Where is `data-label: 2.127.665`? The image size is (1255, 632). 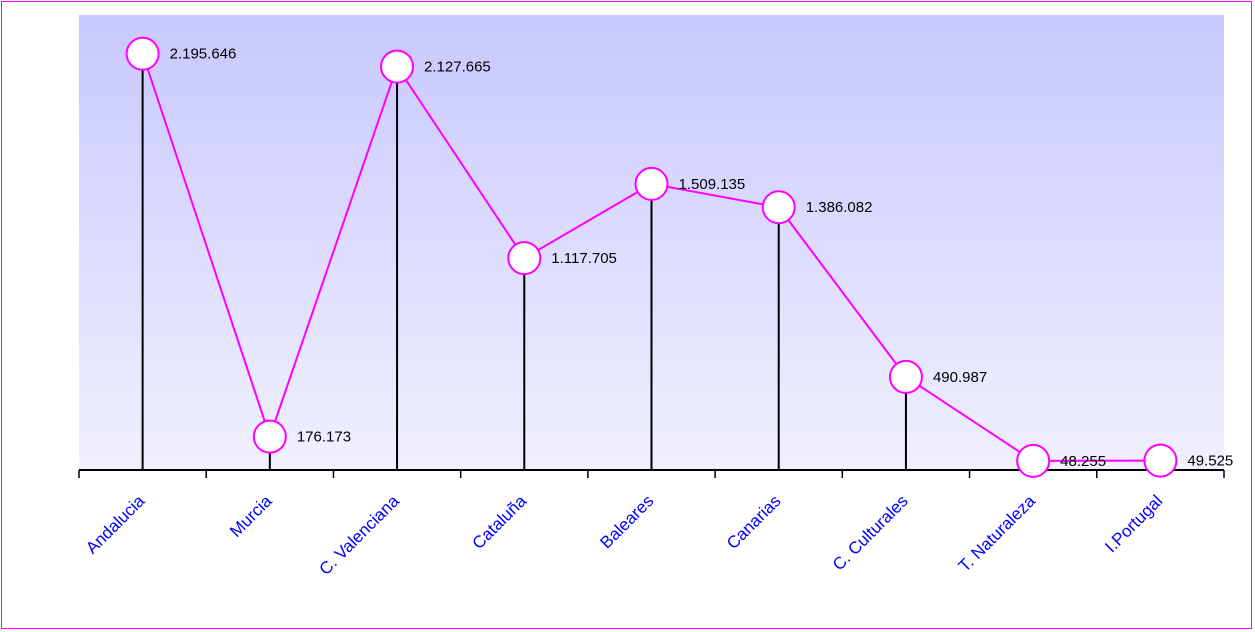 data-label: 2.127.665 is located at coordinates (457, 67).